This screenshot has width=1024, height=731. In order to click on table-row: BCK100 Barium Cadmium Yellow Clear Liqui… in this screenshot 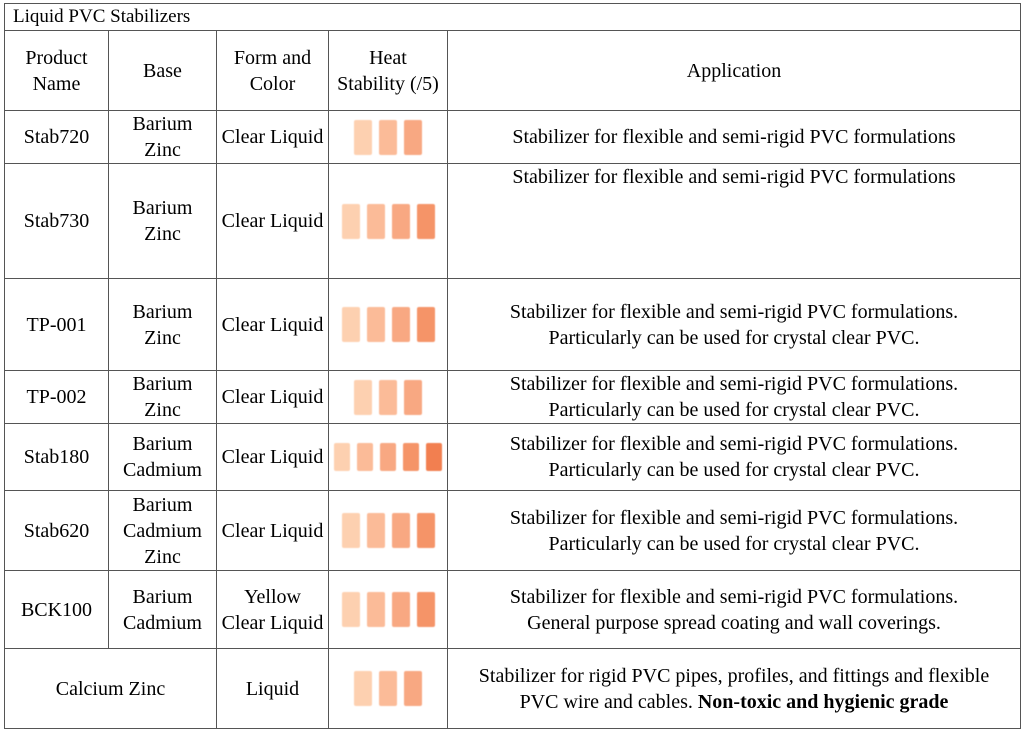, I will do `click(512, 609)`.